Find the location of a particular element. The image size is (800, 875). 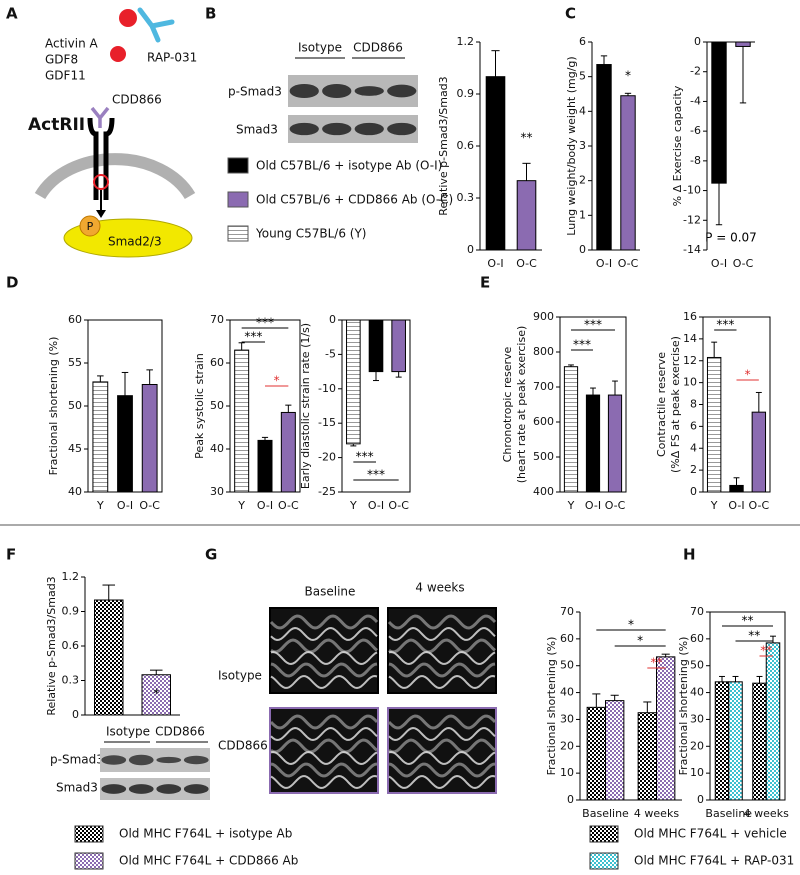

y-tick-label: 16 is located at coordinates (690, 316).